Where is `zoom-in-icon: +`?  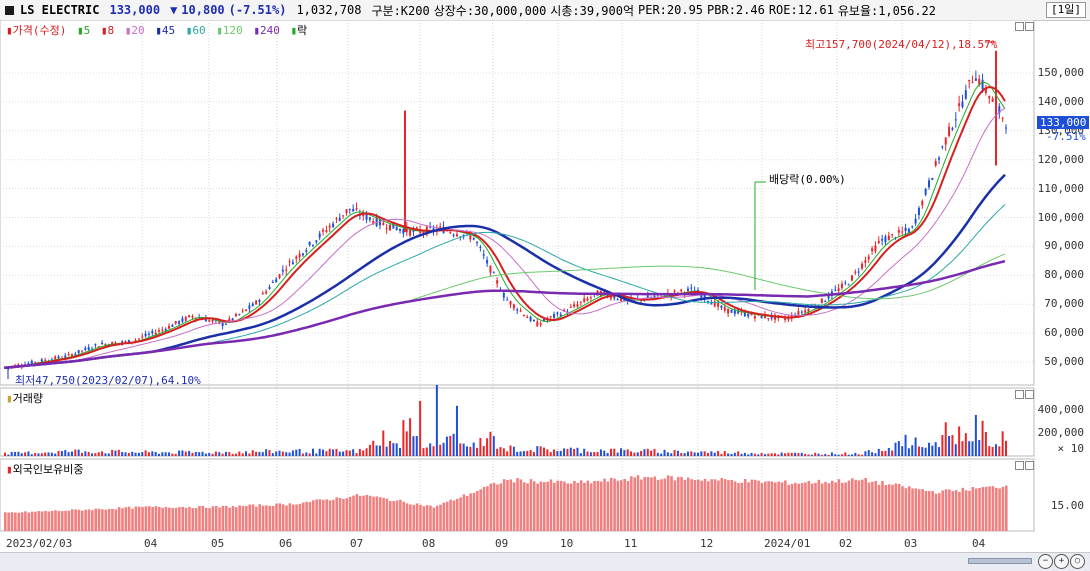
zoom-in-icon: + is located at coordinates (1061, 561).